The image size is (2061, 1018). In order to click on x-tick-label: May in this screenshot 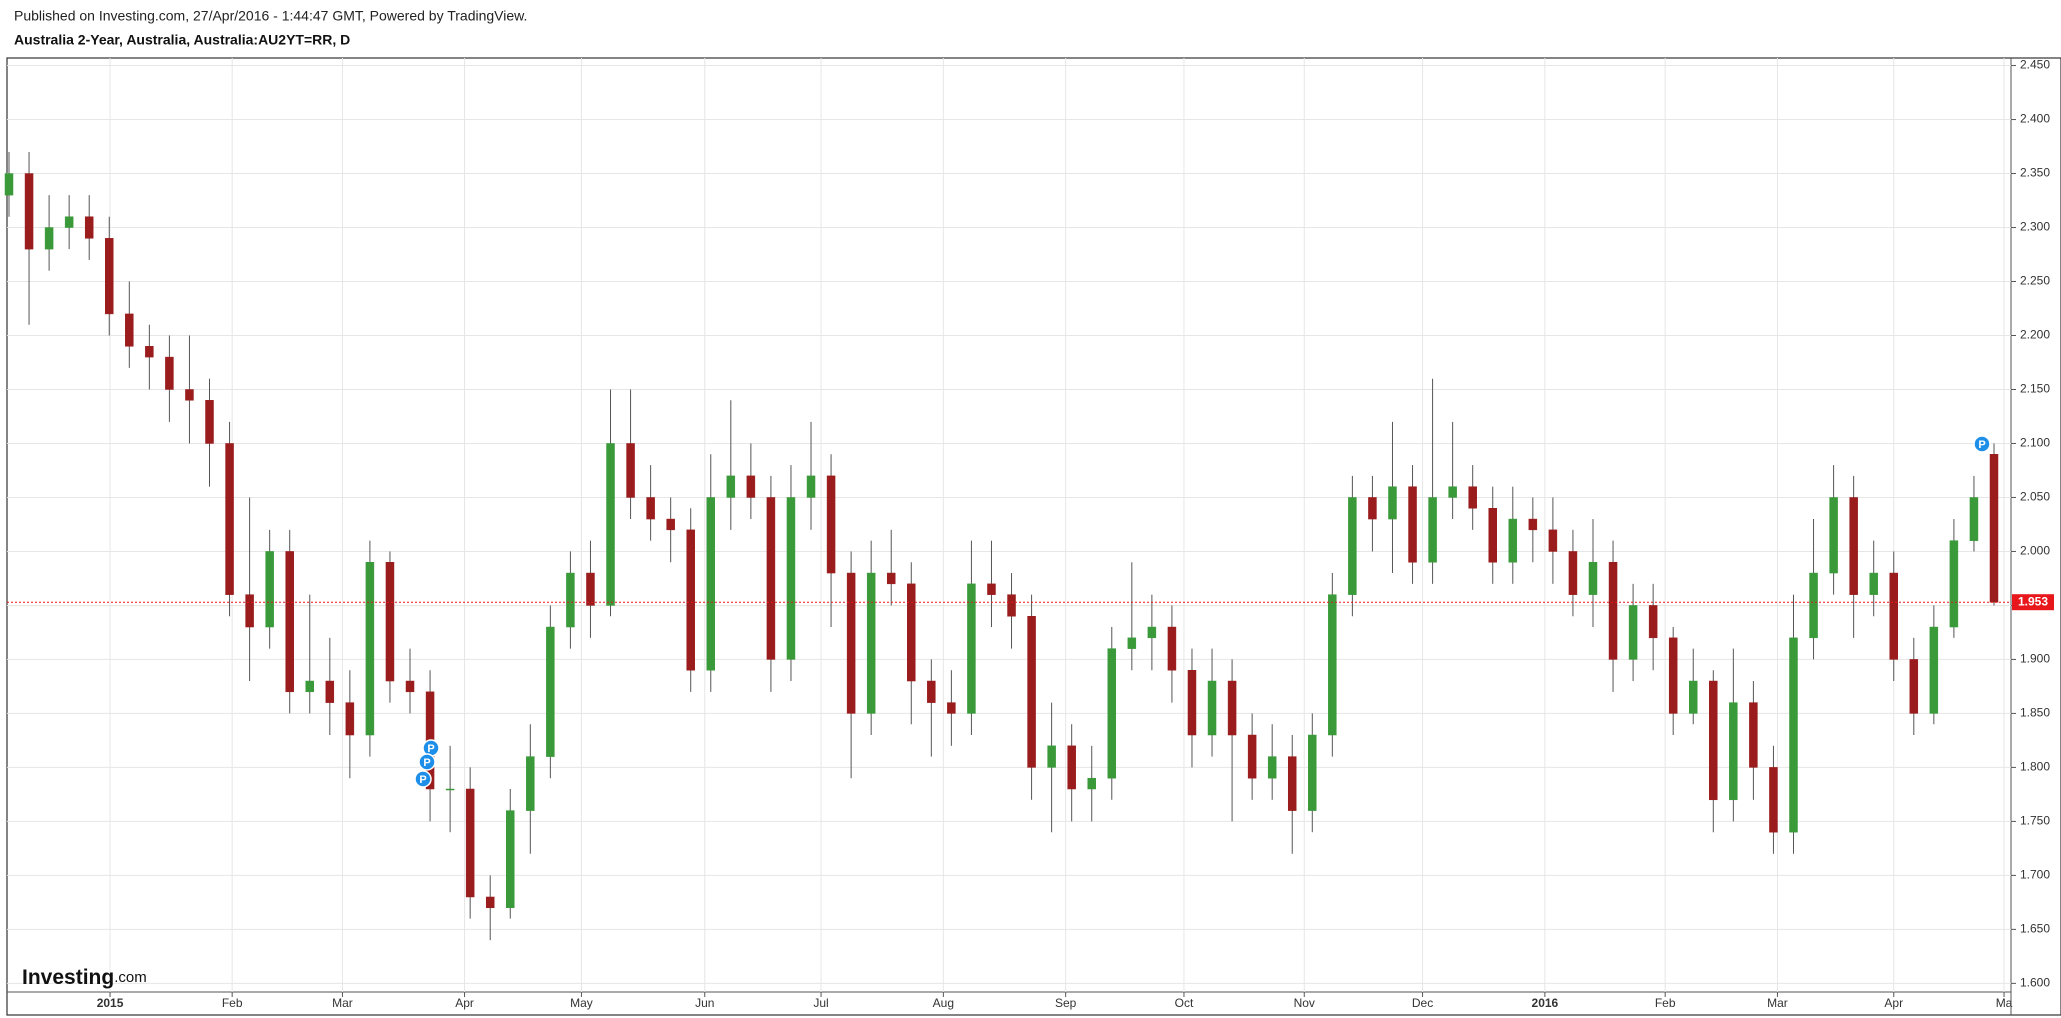, I will do `click(581, 1003)`.